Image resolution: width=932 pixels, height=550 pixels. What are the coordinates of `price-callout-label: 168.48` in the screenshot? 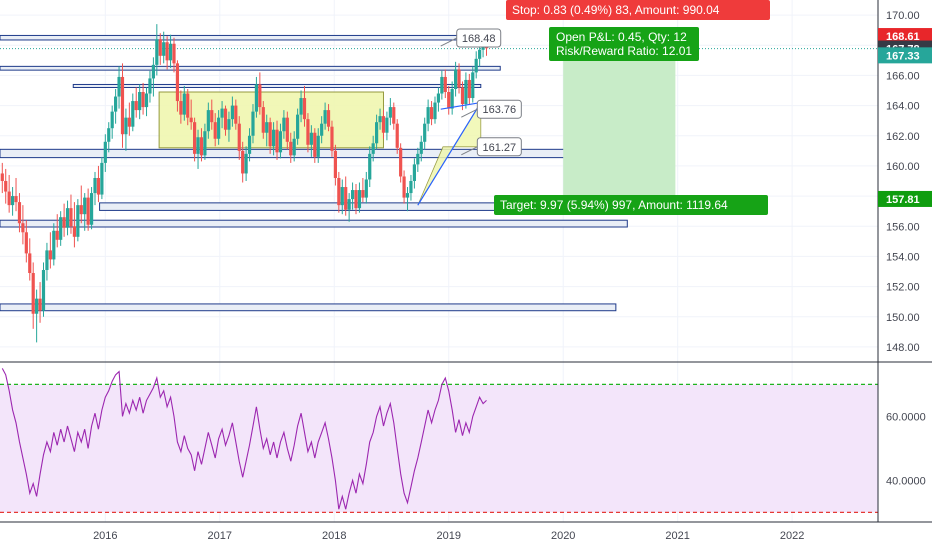 It's located at (479, 39).